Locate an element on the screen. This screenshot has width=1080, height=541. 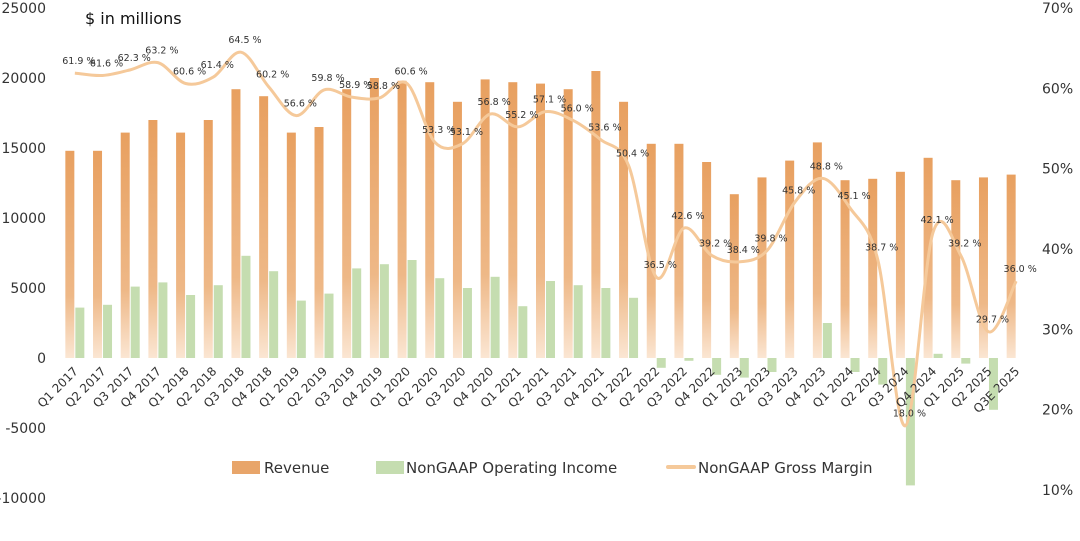
right-tick-label: 70% is located at coordinates (1057, 9).